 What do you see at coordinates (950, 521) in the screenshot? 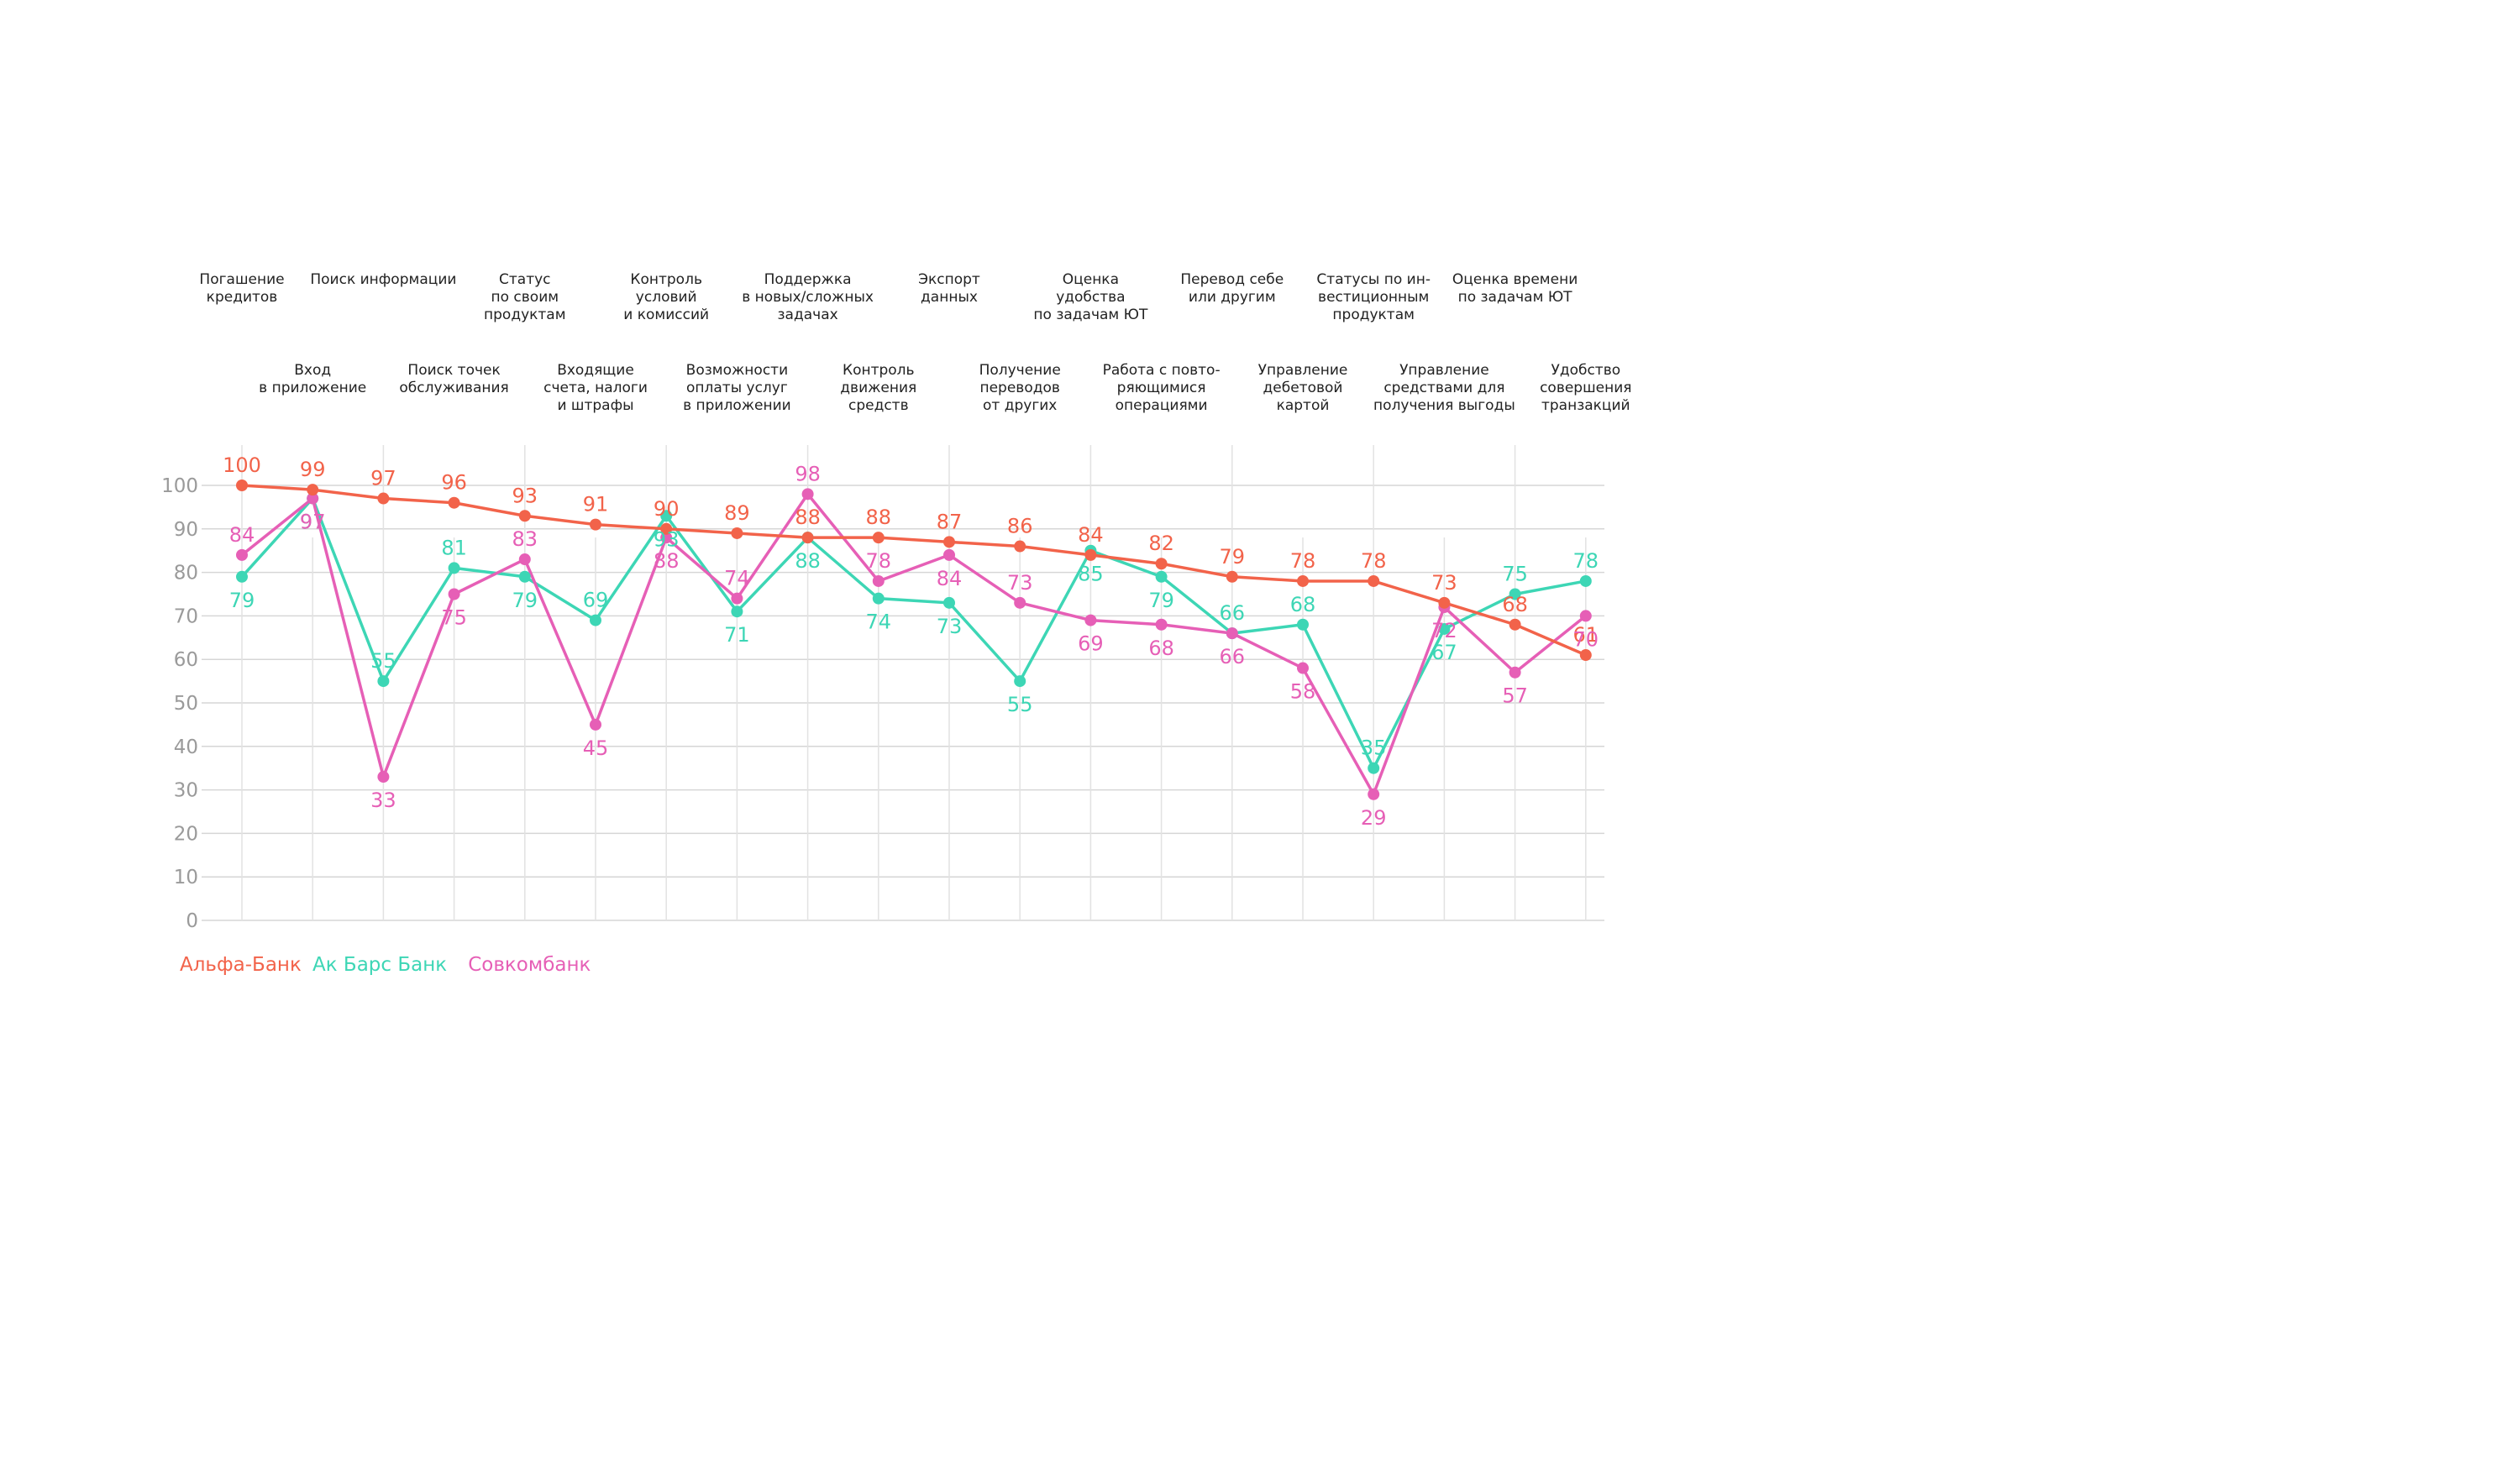
I see `data-label: 87` at bounding box center [950, 521].